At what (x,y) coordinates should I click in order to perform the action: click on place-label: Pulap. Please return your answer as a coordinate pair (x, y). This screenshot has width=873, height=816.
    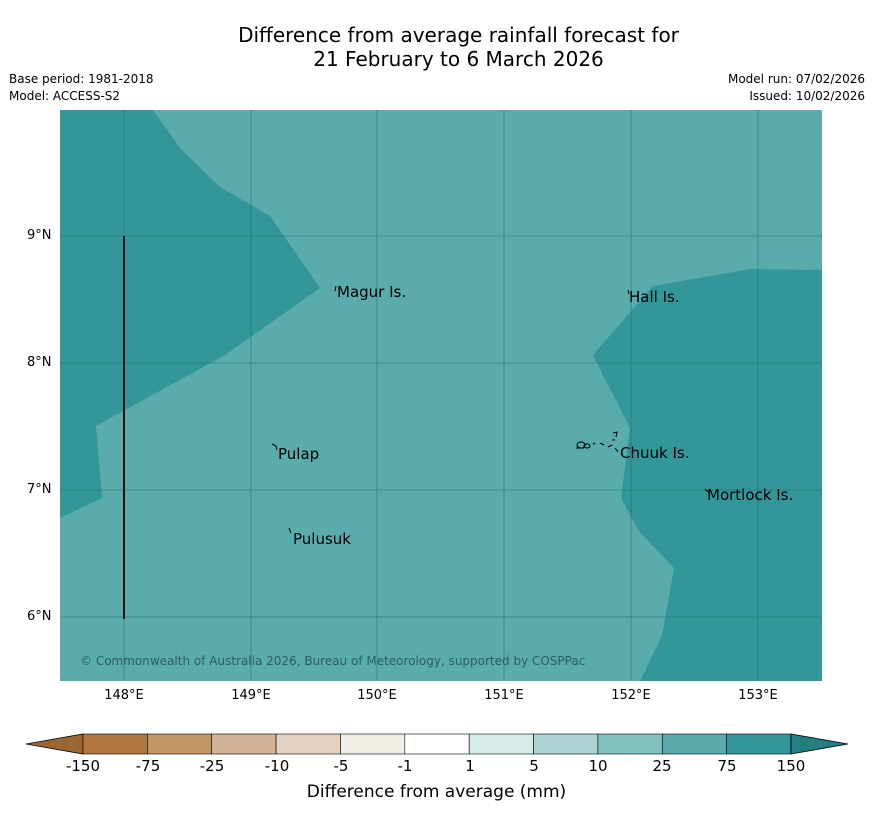
    Looking at the image, I should click on (299, 454).